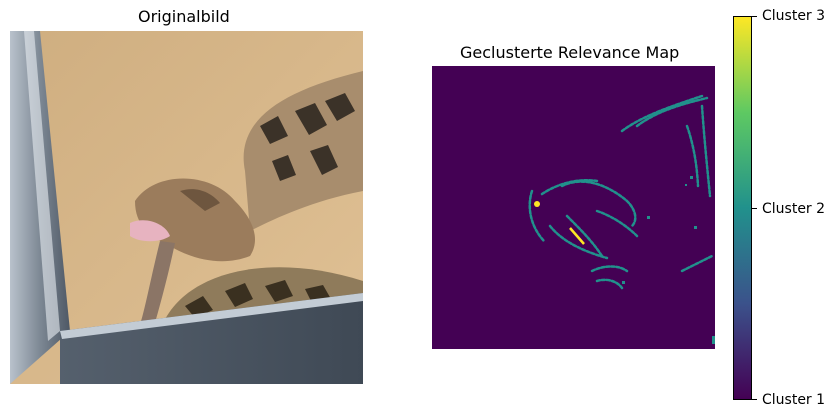  I want to click on colorbar-tick-middle, so click(754, 208).